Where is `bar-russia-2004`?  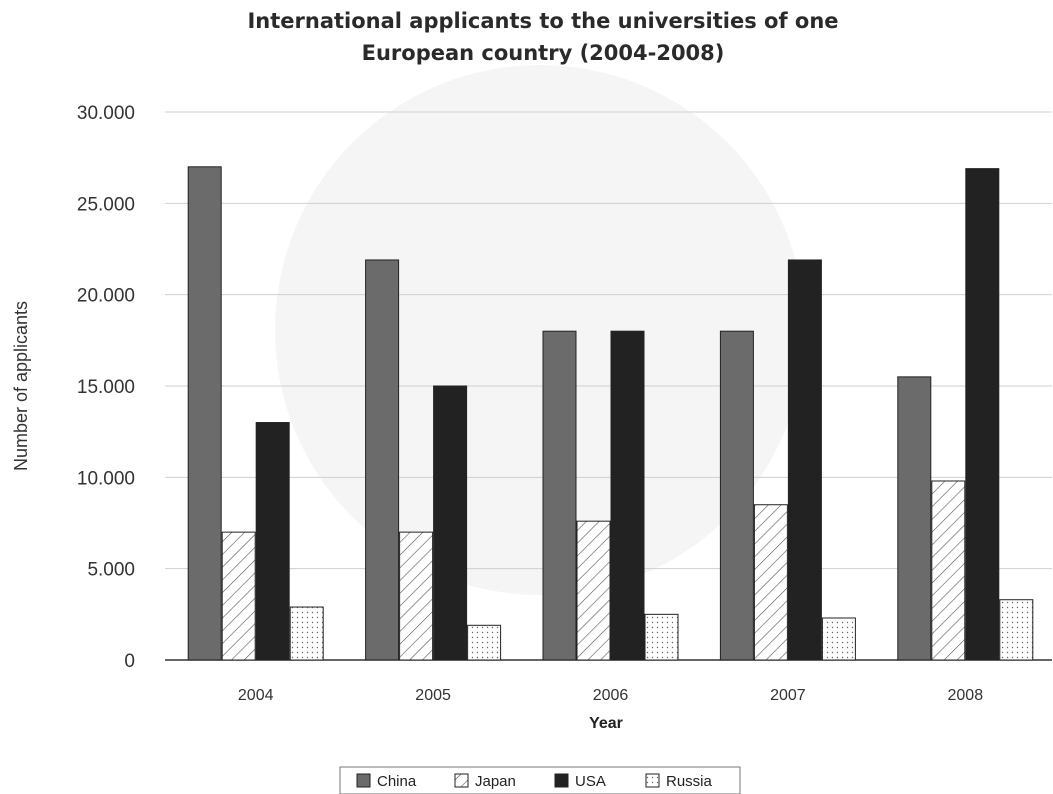
bar-russia-2004 is located at coordinates (306, 633).